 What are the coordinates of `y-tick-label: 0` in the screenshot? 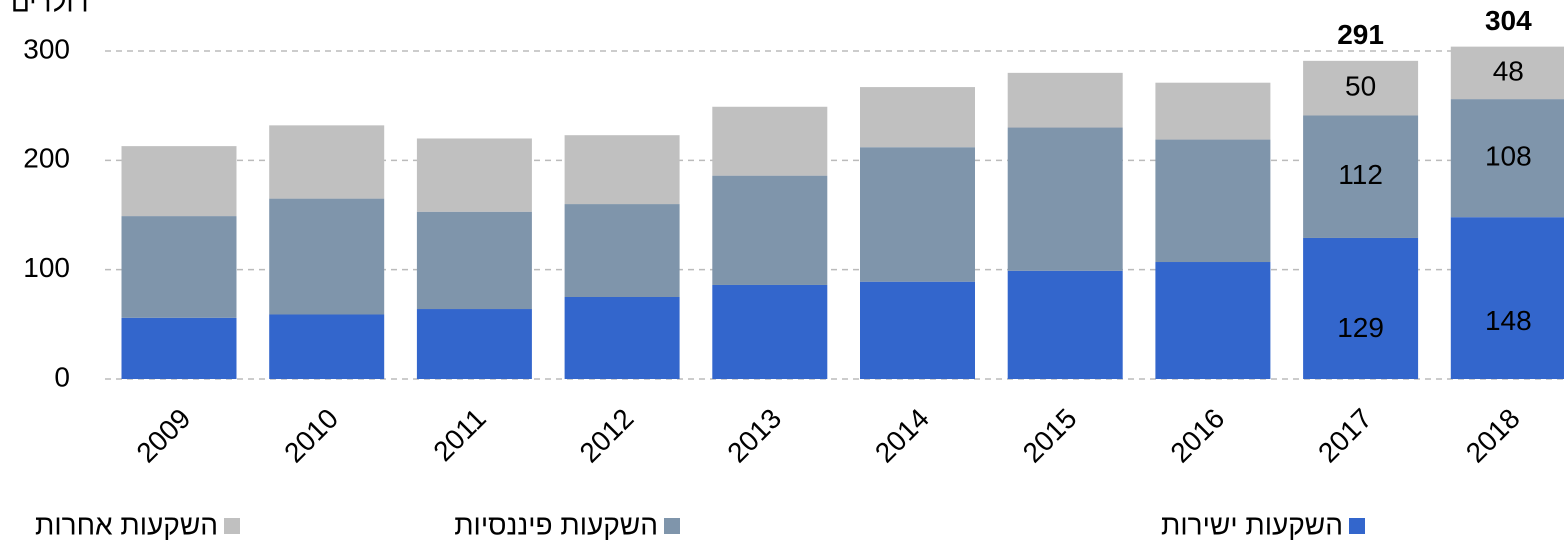 It's located at (62, 376).